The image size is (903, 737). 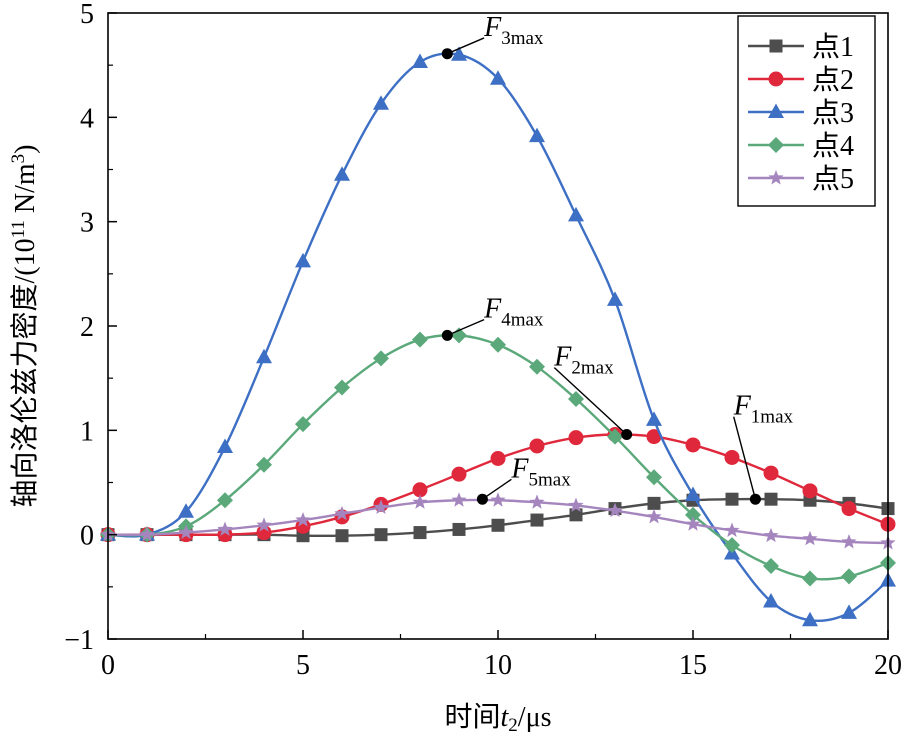 I want to click on legend-label: 点5, so click(x=833, y=179).